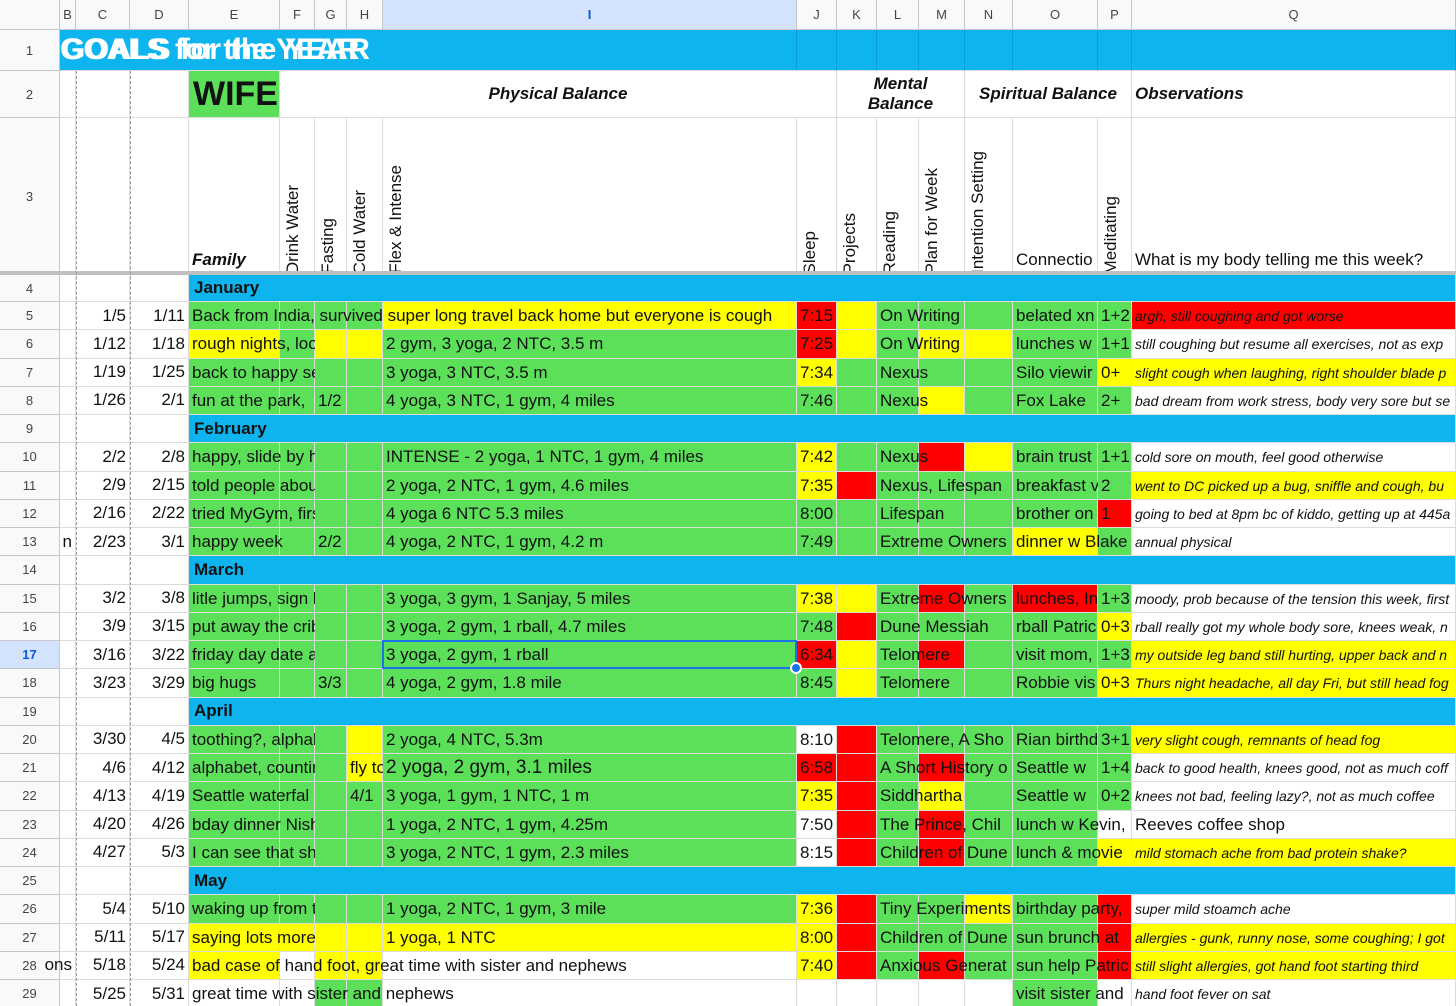 The image size is (1456, 1006). I want to click on connection-note: lunch & movie, so click(1069, 852).